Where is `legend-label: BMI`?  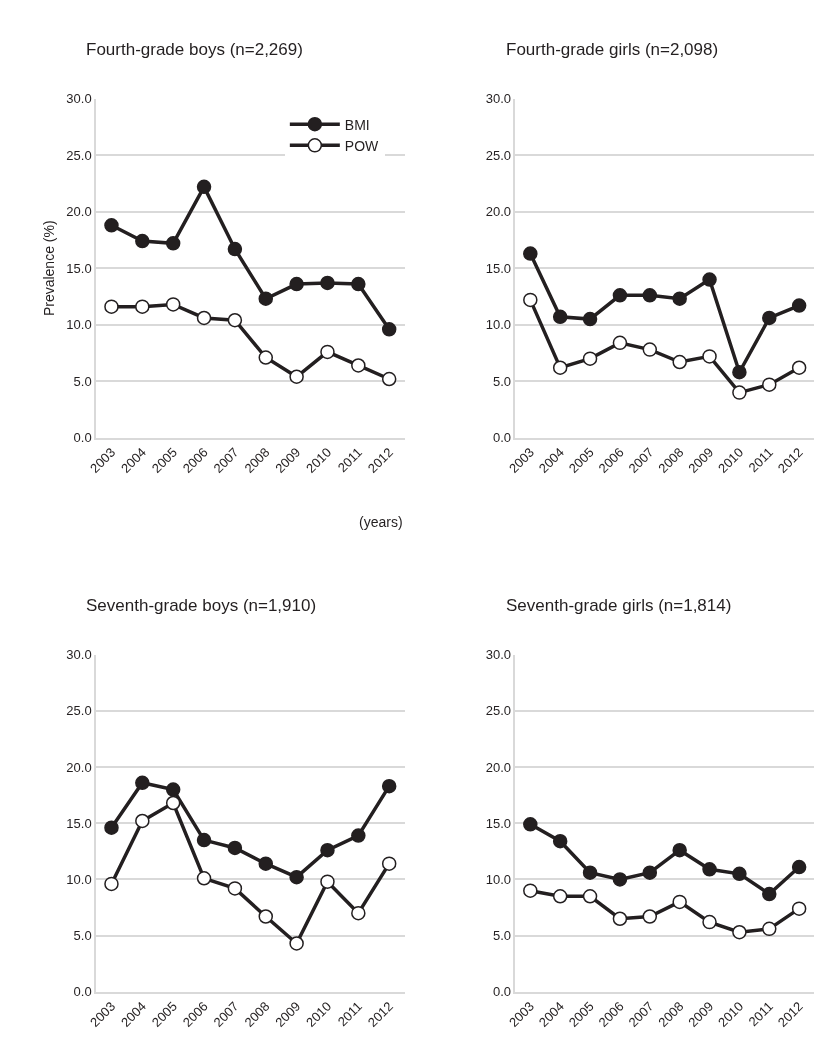
legend-label: BMI is located at coordinates (357, 124).